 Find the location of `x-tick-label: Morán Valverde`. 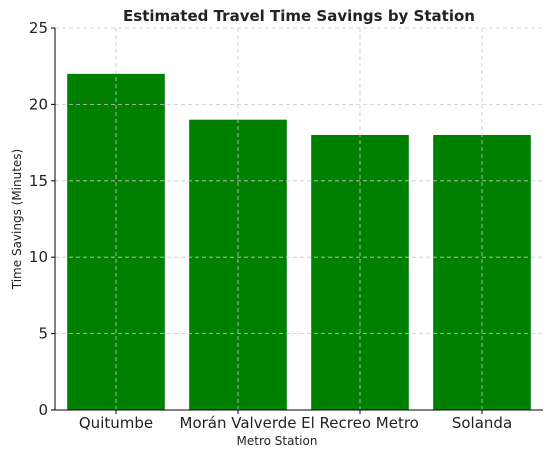

x-tick-label: Morán Valverde is located at coordinates (238, 423).